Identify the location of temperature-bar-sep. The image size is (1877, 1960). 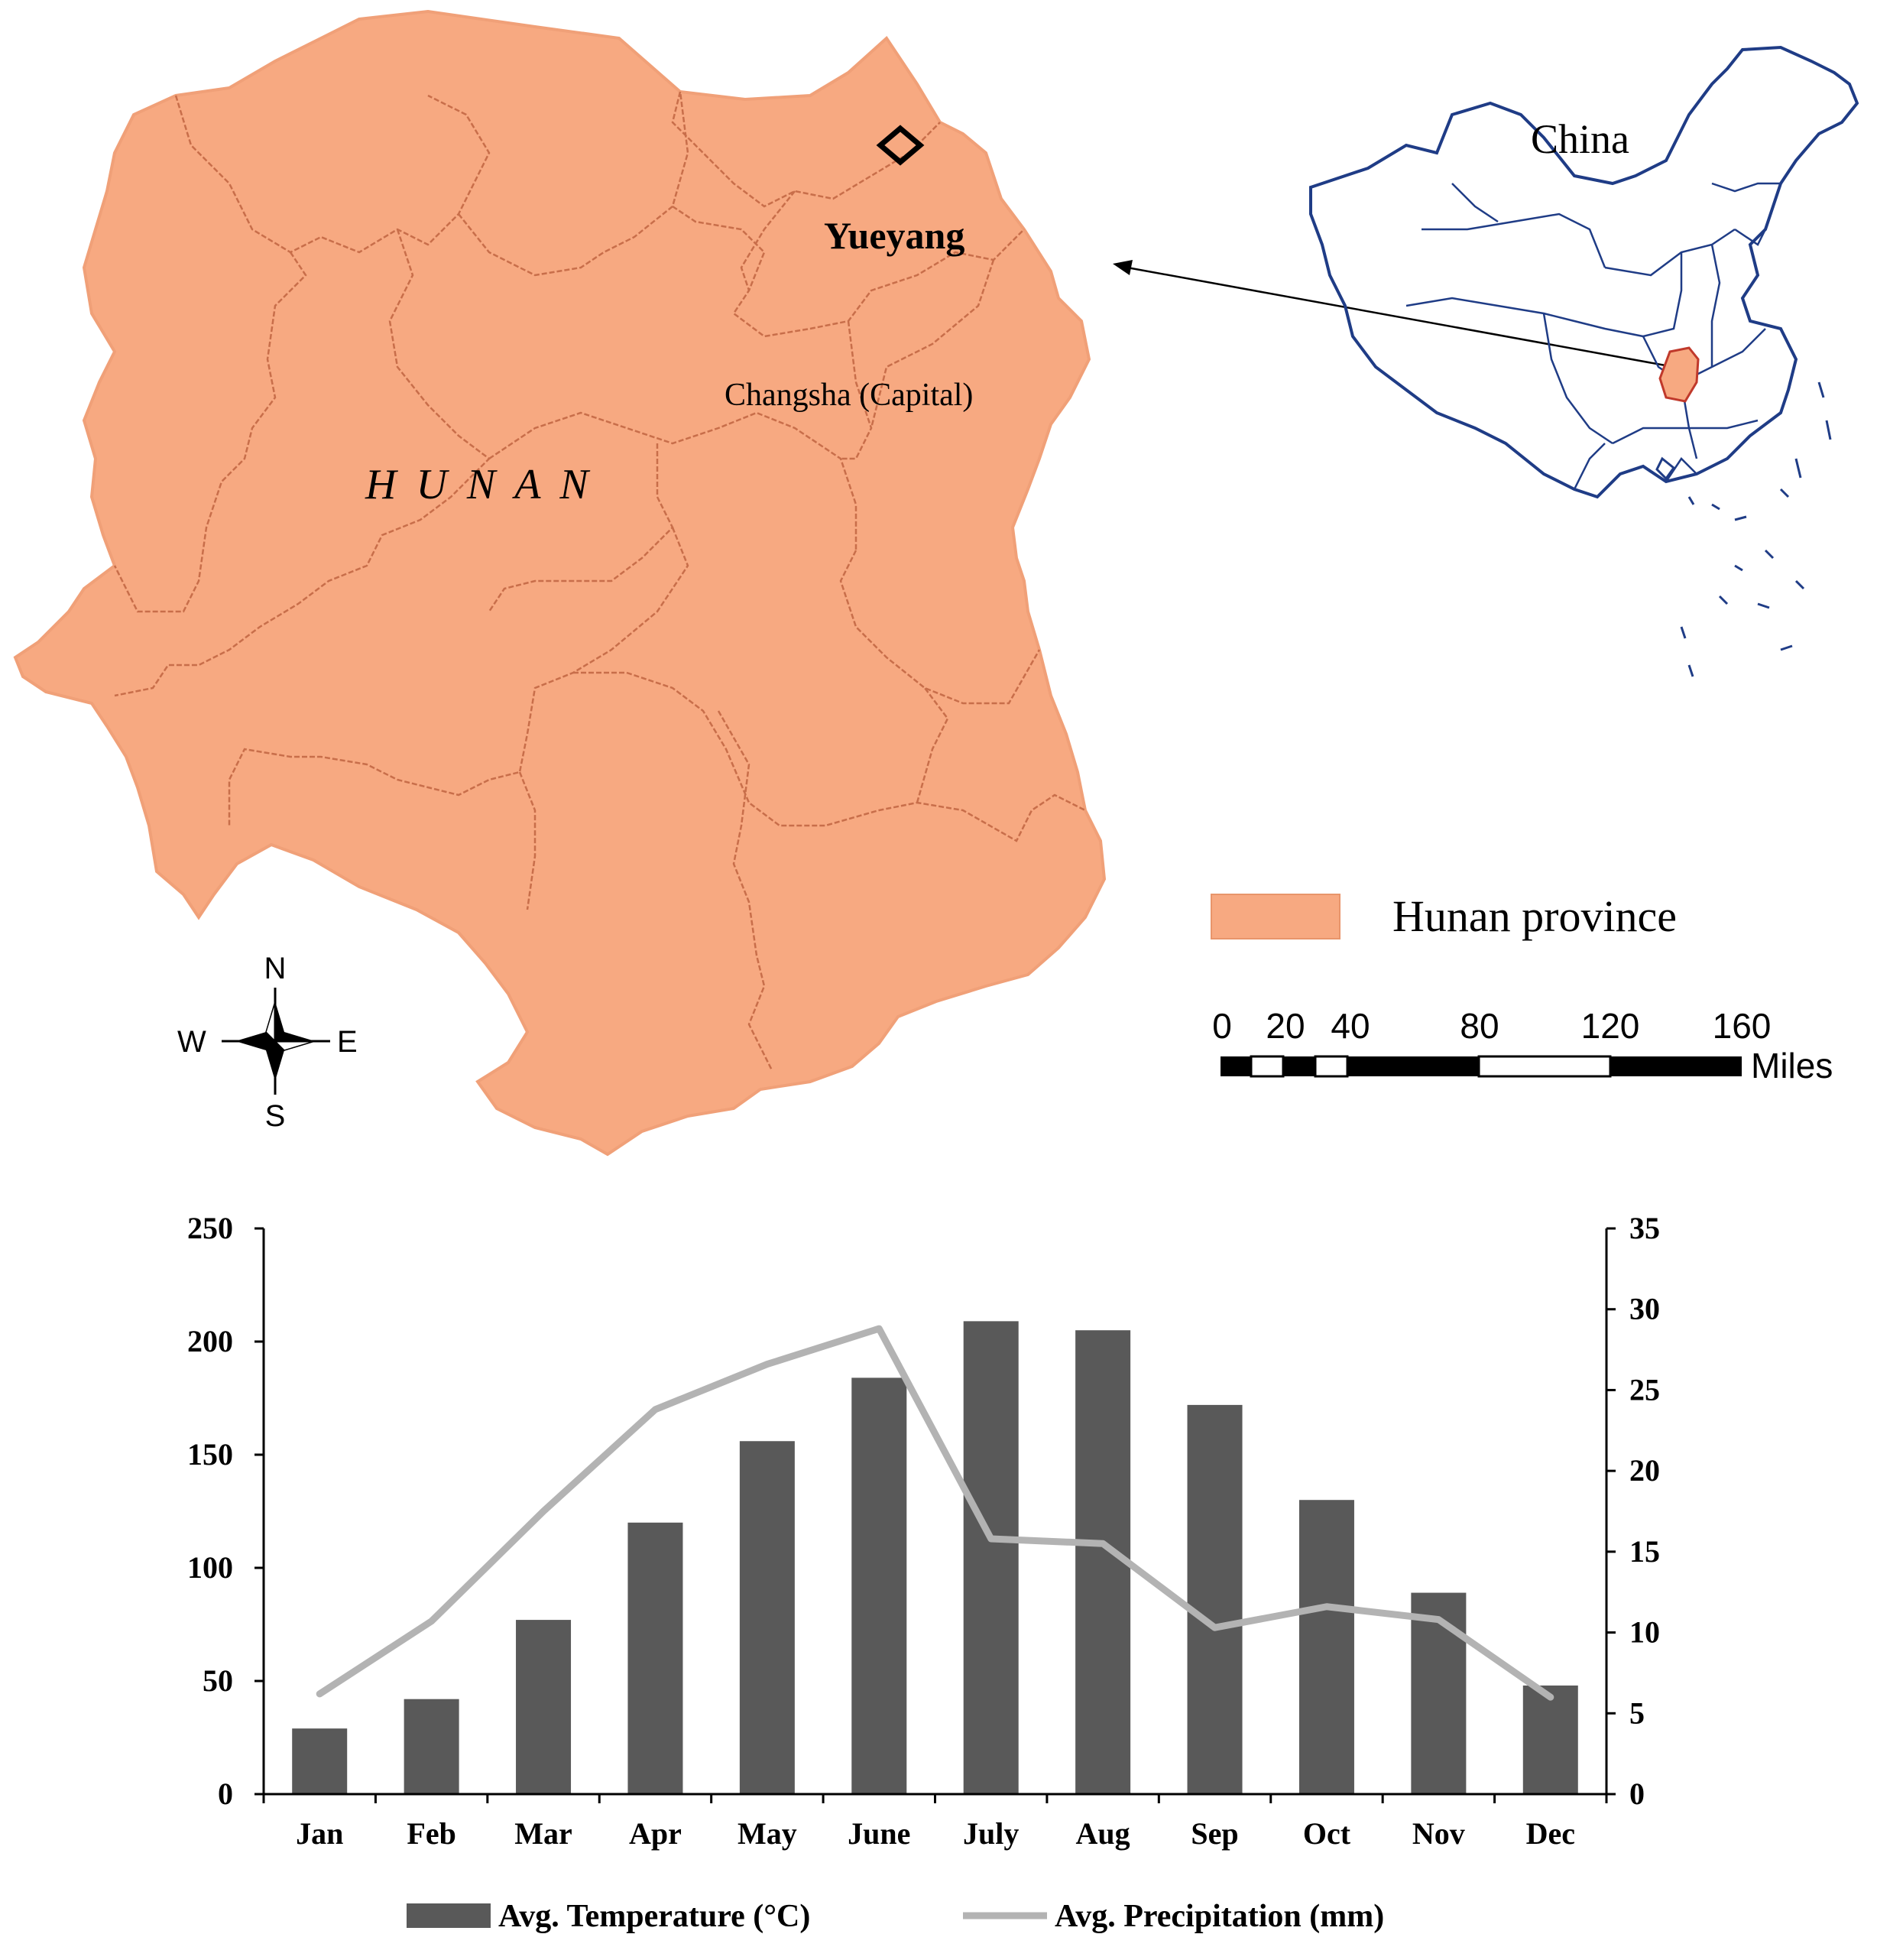
(1215, 1599).